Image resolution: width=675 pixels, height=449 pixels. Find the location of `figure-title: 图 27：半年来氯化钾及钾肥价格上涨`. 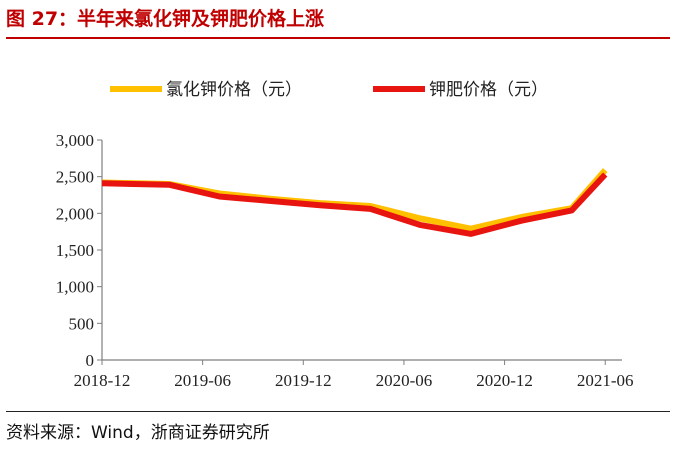

figure-title: 图 27：半年来氯化钾及钾肥价格上涨 is located at coordinates (165, 19).